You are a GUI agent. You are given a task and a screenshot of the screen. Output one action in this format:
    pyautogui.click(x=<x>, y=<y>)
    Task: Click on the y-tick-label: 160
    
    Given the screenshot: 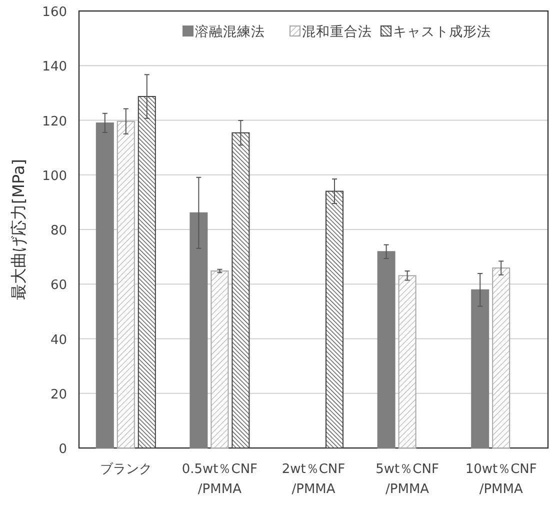 What is the action you would take?
    pyautogui.click(x=54, y=12)
    